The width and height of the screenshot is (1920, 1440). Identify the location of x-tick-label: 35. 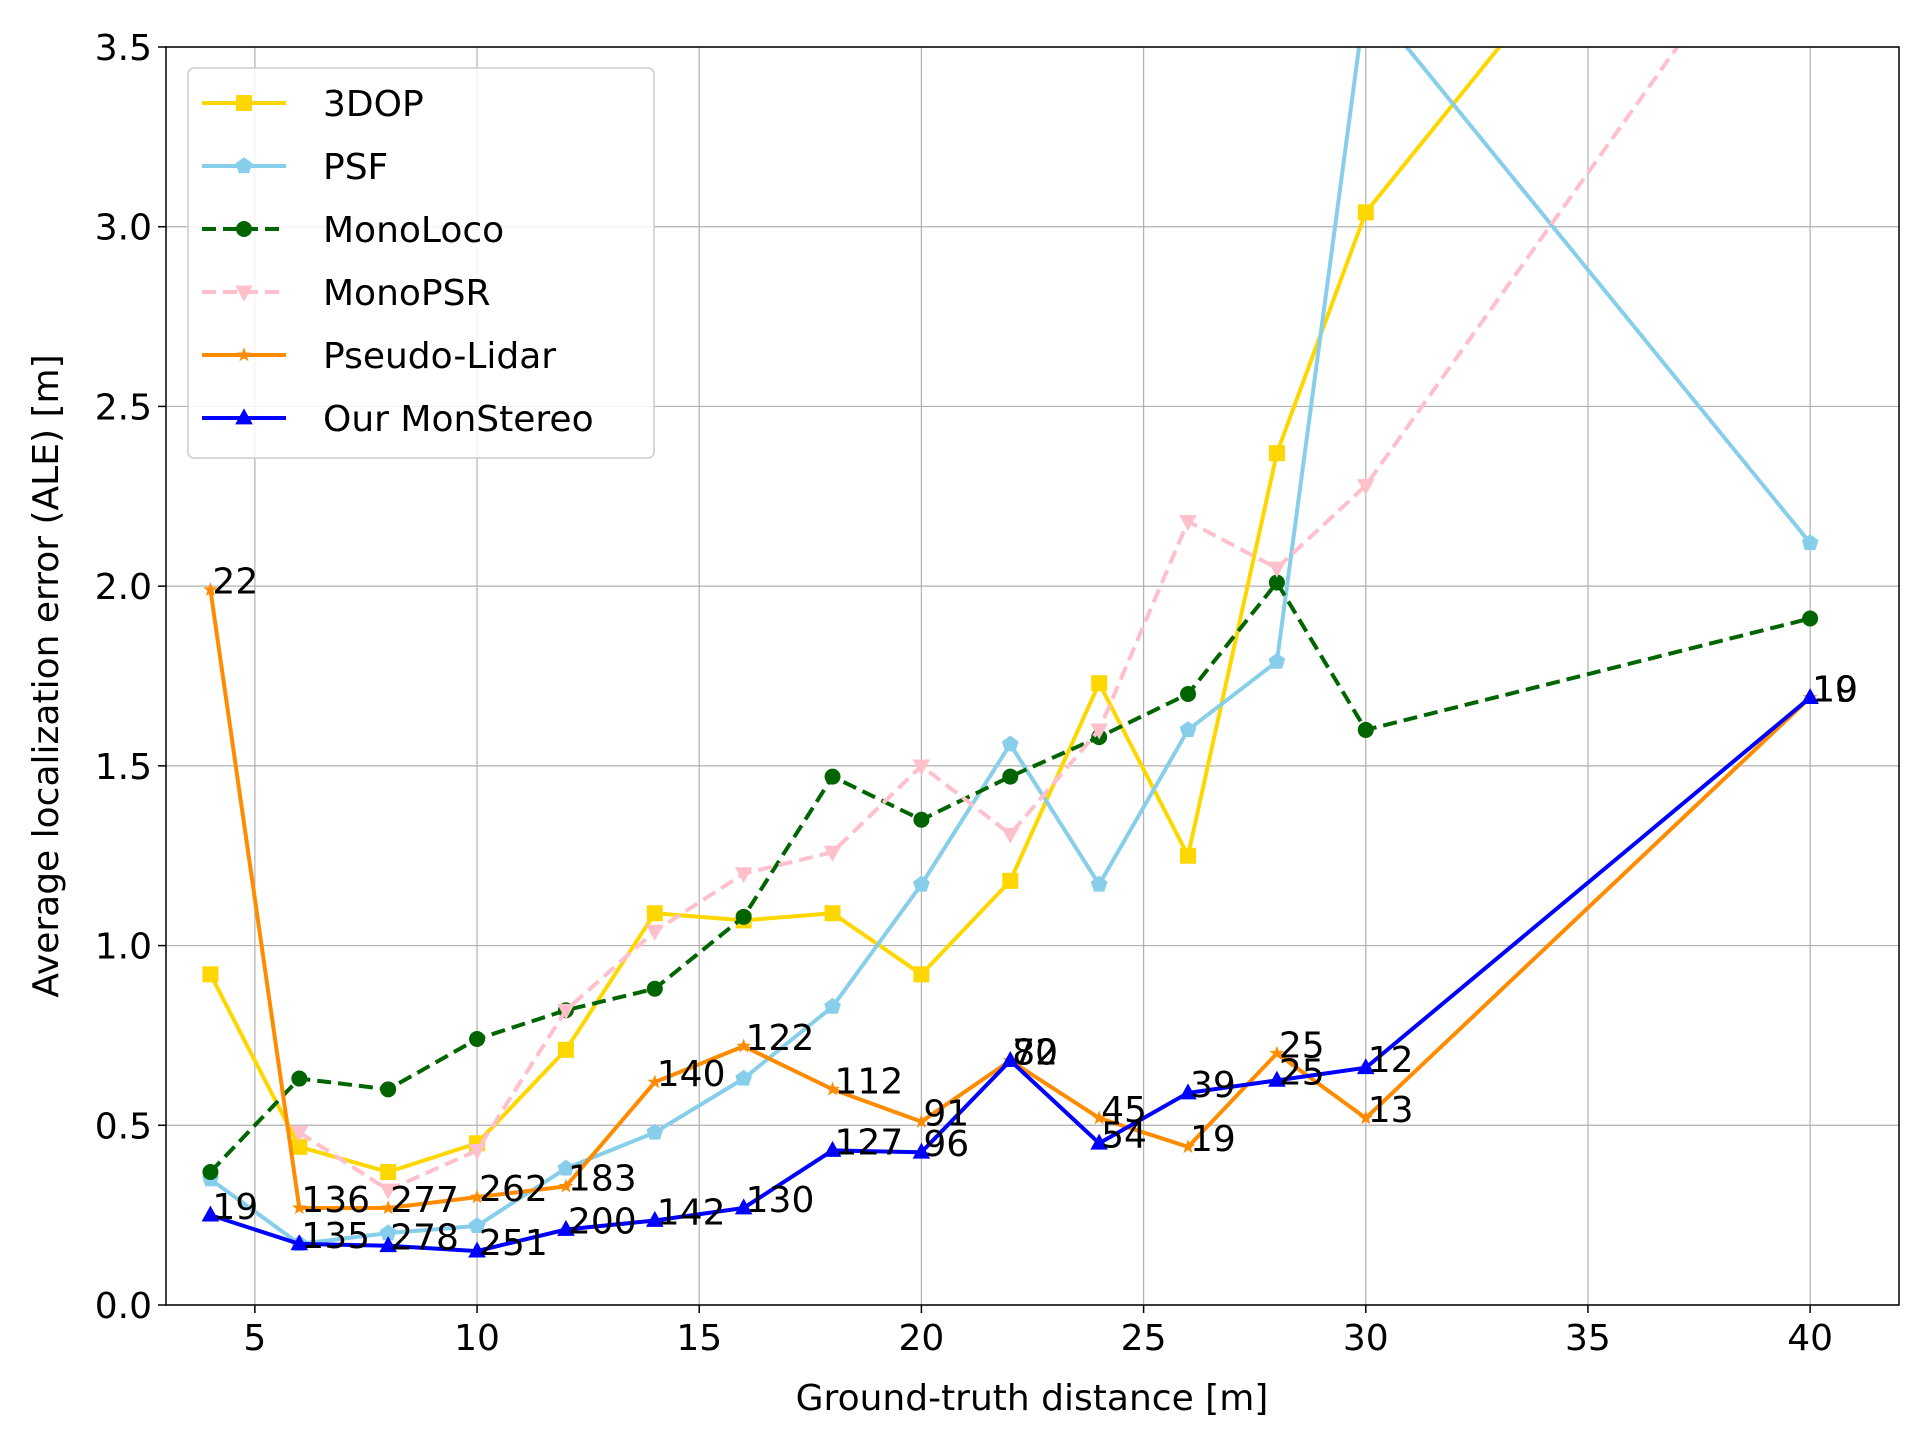
(1588, 1338).